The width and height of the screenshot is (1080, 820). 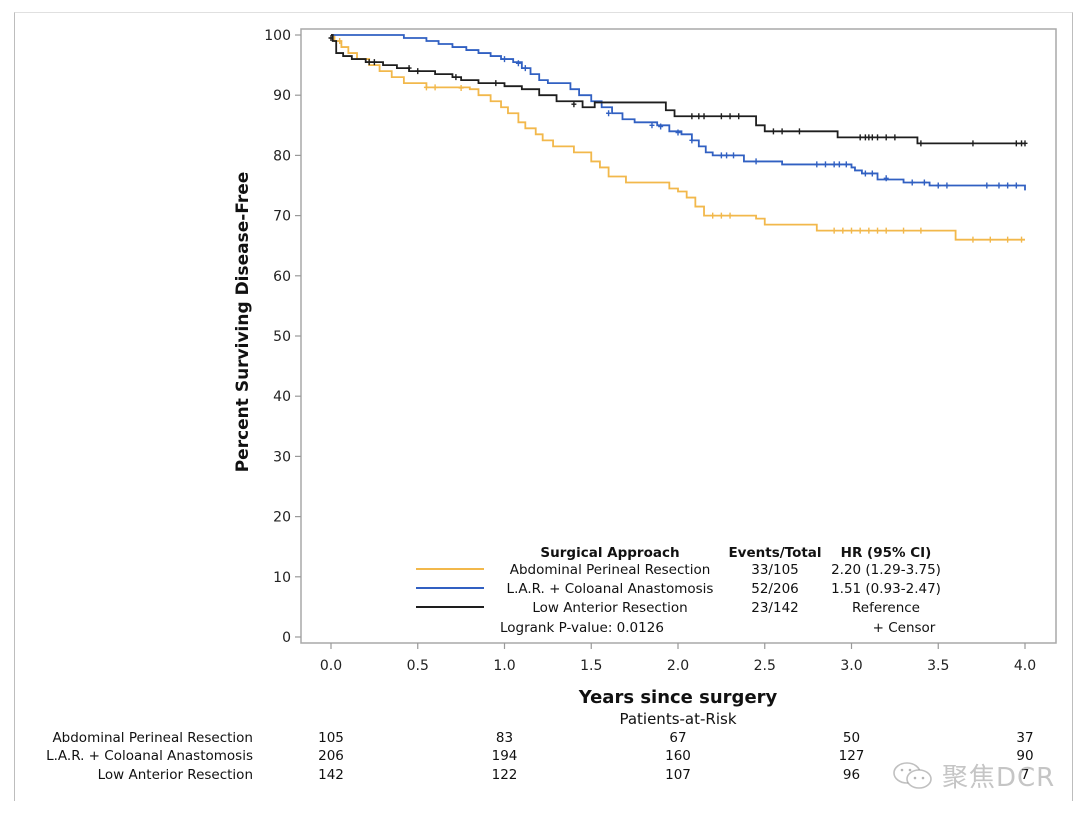 What do you see at coordinates (418, 666) in the screenshot?
I see `x-tick-label: 0.5` at bounding box center [418, 666].